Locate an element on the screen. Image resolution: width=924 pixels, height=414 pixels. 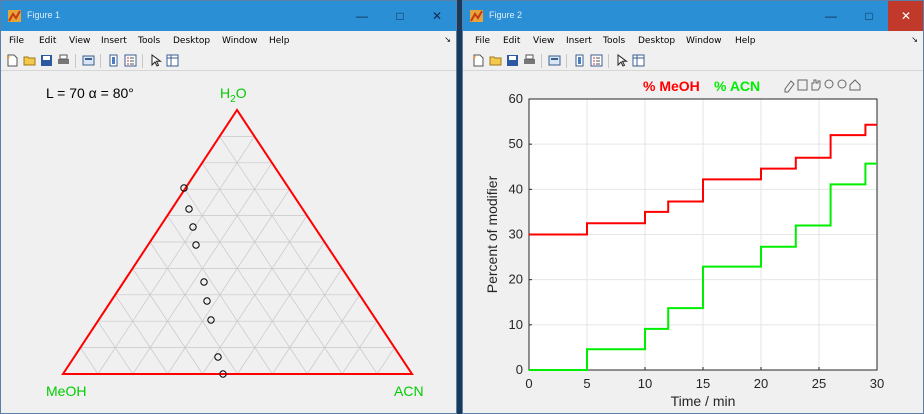
x-axis-label: Time / min is located at coordinates (703, 401).